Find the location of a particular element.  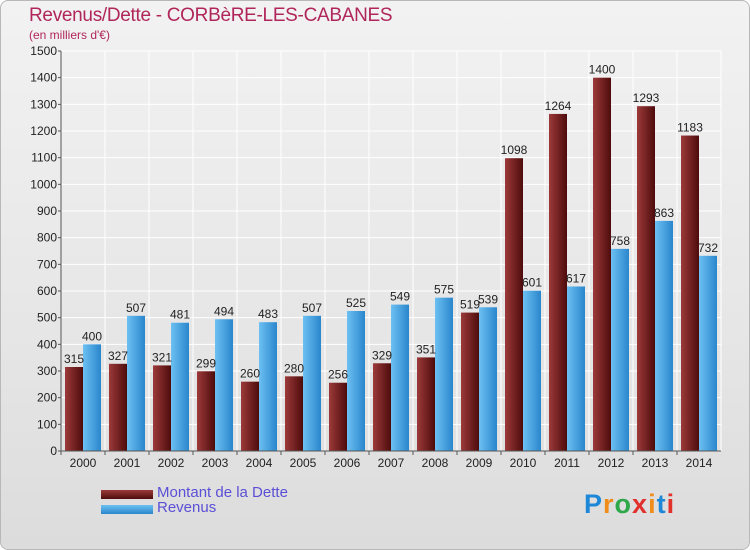

data-label-debt: 299 is located at coordinates (206, 363).